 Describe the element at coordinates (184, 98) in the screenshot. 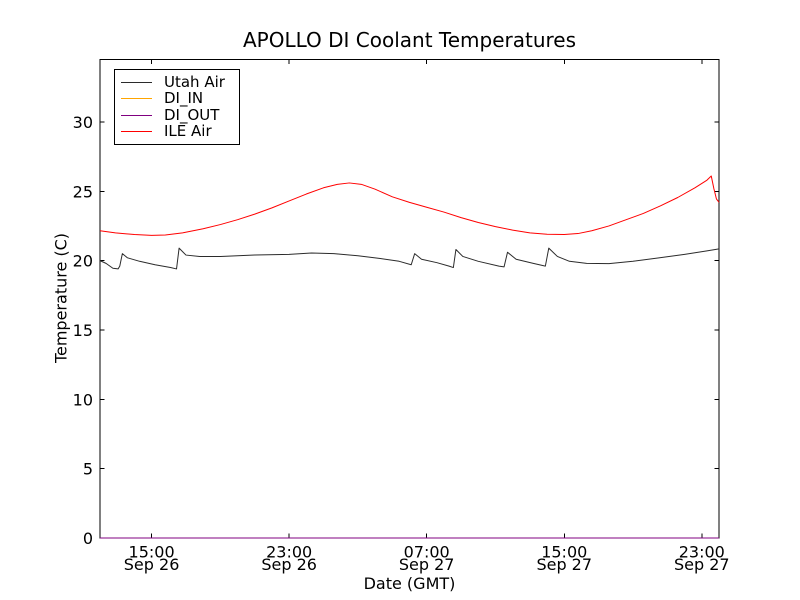

I see `legend-label: DI_IN` at that location.